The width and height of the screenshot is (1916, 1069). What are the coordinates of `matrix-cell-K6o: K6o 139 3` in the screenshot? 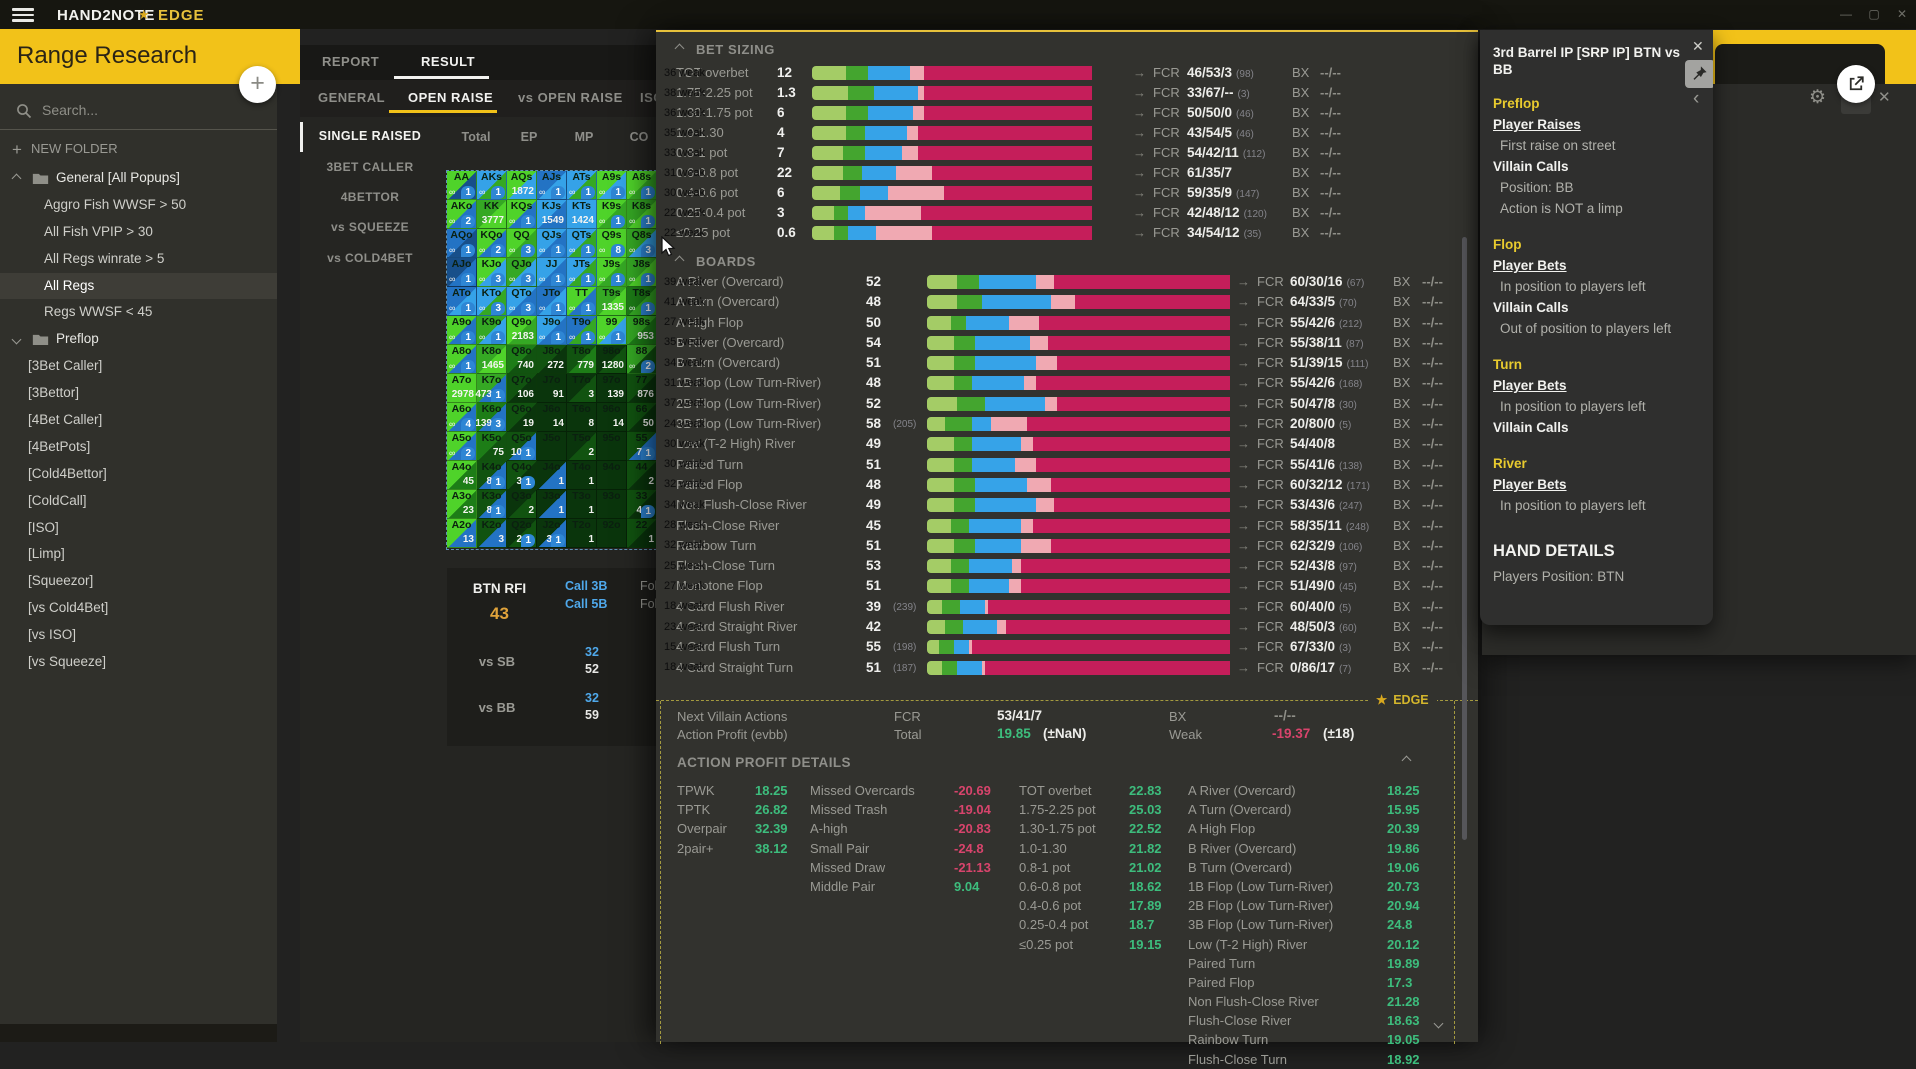 It's located at (491, 417).